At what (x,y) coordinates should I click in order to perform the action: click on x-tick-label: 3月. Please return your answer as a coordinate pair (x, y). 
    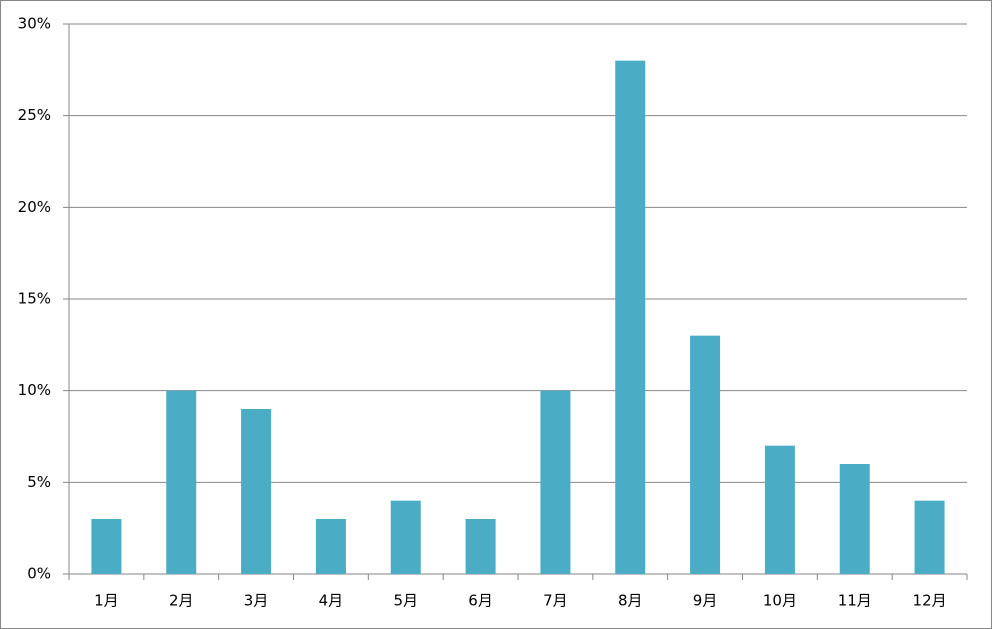
    Looking at the image, I should click on (256, 601).